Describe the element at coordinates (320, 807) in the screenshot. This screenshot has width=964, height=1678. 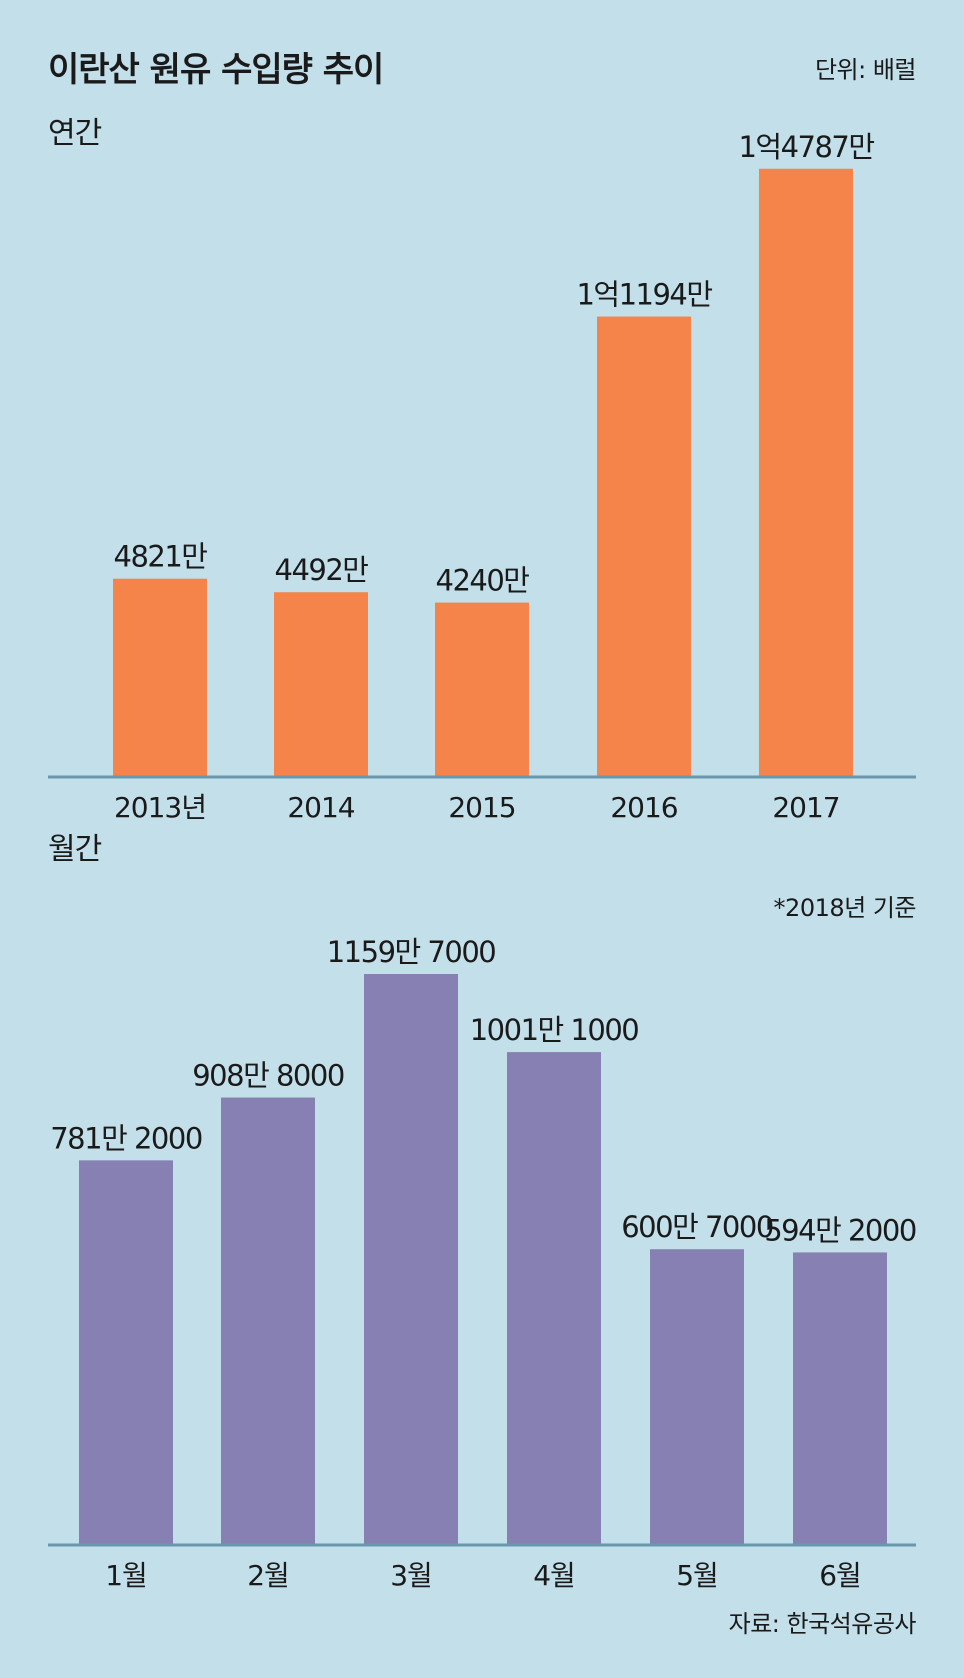
I see `annual-category-label: 2014` at that location.